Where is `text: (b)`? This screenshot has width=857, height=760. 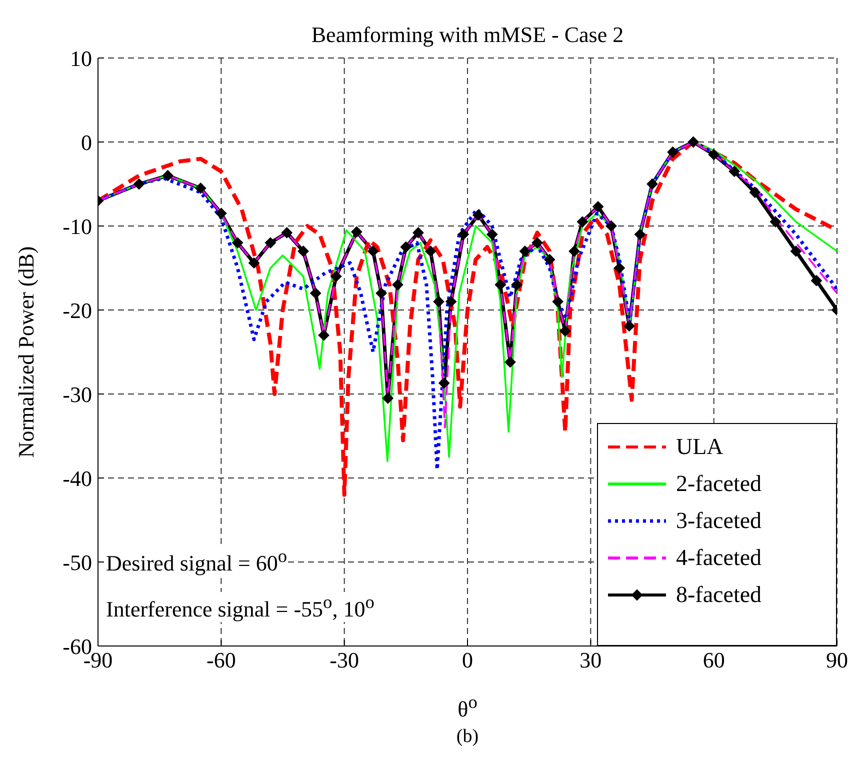 text: (b) is located at coordinates (467, 737).